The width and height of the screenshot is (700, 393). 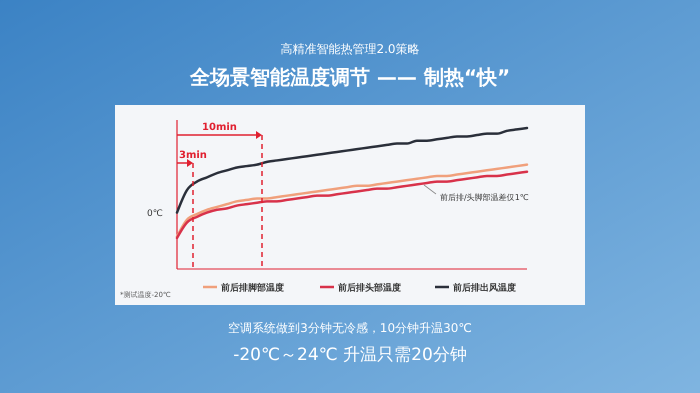 I want to click on chart-title: 全场景智能温度调节 —— 制热“快”, so click(x=349, y=77).